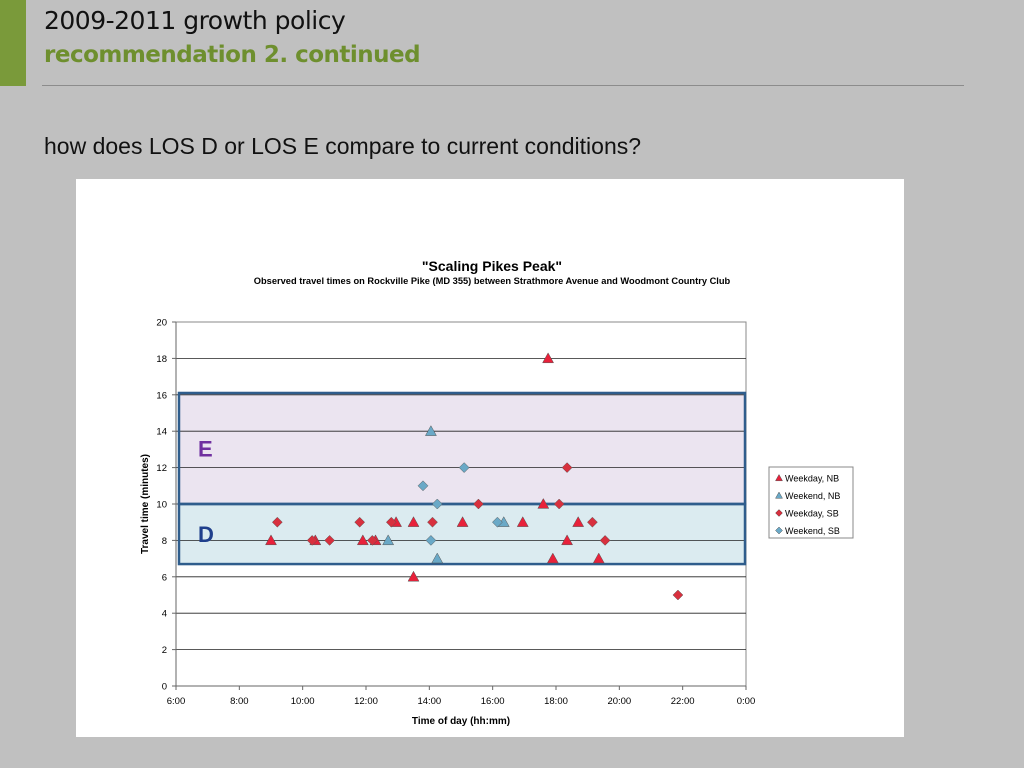  What do you see at coordinates (164, 687) in the screenshot?
I see `y-tick-label: 0` at bounding box center [164, 687].